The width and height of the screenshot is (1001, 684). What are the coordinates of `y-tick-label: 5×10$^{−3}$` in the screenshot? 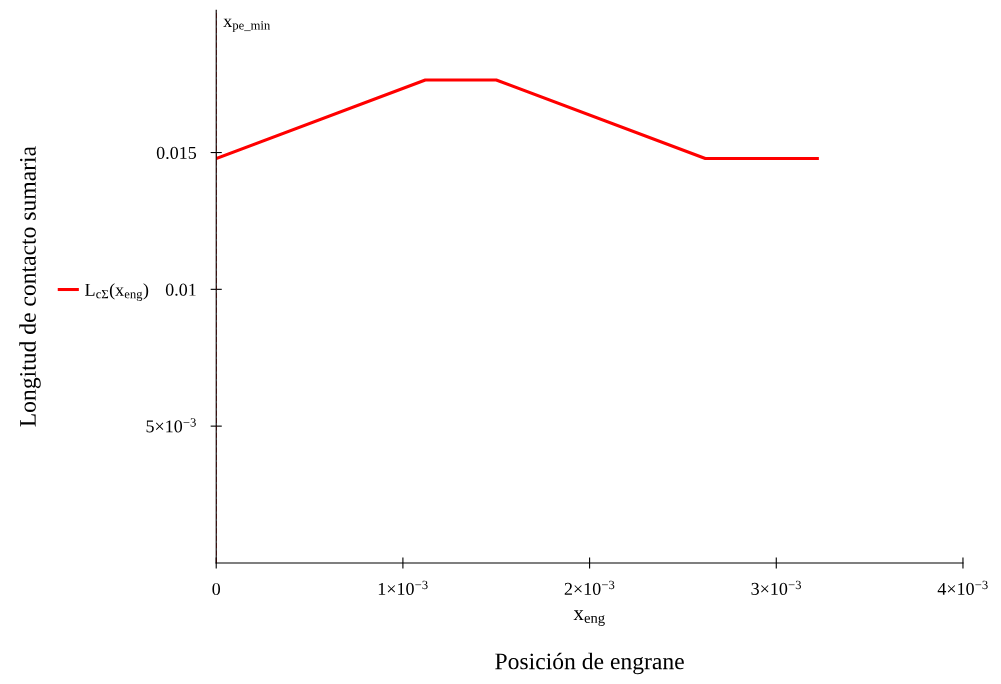 It's located at (171, 425).